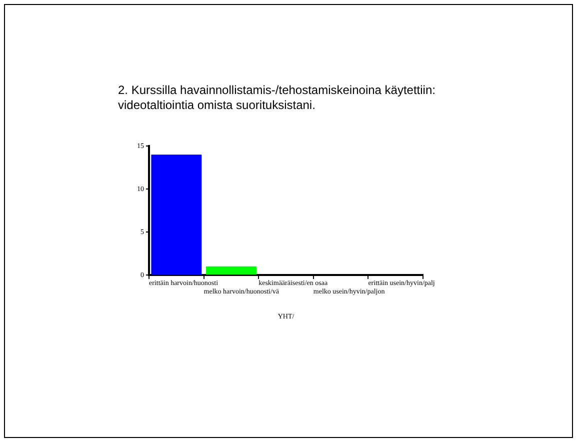 The width and height of the screenshot is (577, 442). What do you see at coordinates (277, 98) in the screenshot?
I see `chart-title: 2. Kurssilla havainnollistamis-/tehostamiskeinoina käytettiin: videotaltiointia omista suorituksistani.` at bounding box center [277, 98].